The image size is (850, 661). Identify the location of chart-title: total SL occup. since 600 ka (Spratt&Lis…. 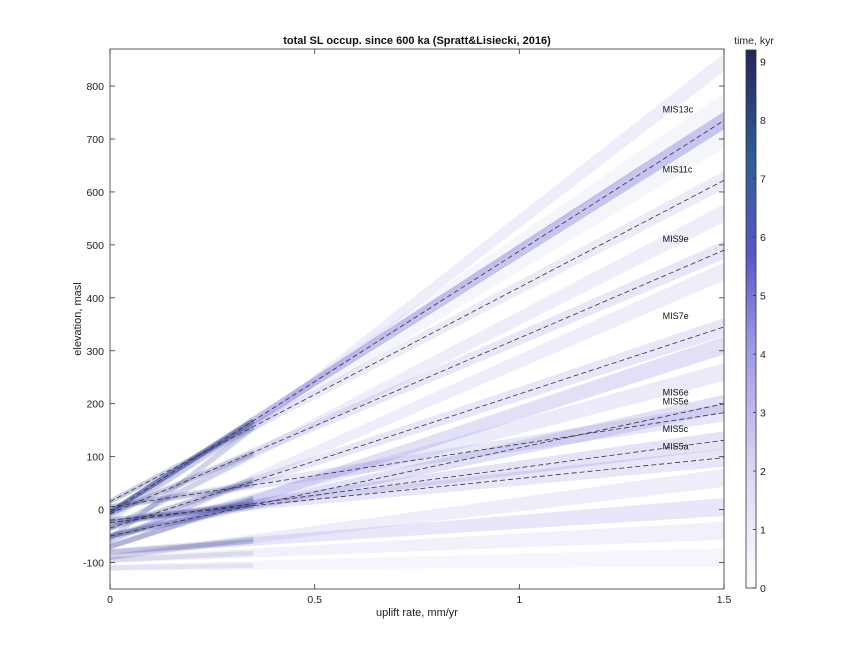
(417, 41).